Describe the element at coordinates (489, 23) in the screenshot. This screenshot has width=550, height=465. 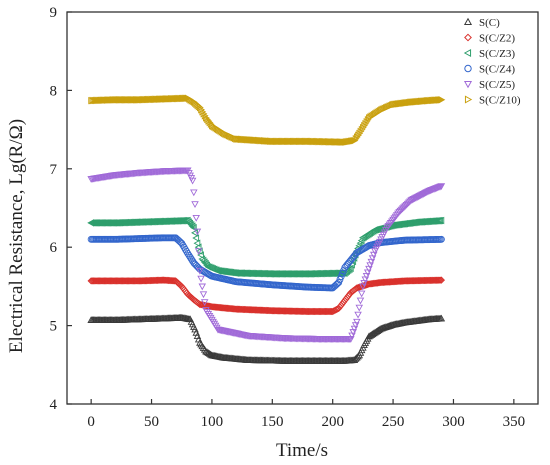
I see `legend-label: S(C)` at that location.